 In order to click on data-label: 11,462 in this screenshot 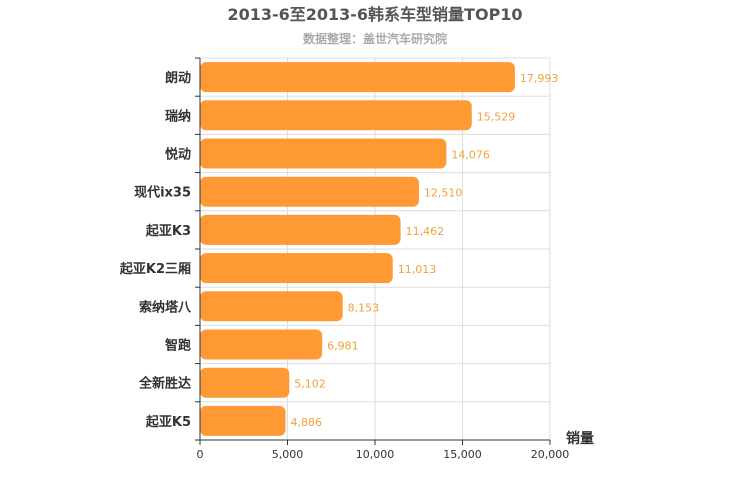, I will do `click(425, 231)`.